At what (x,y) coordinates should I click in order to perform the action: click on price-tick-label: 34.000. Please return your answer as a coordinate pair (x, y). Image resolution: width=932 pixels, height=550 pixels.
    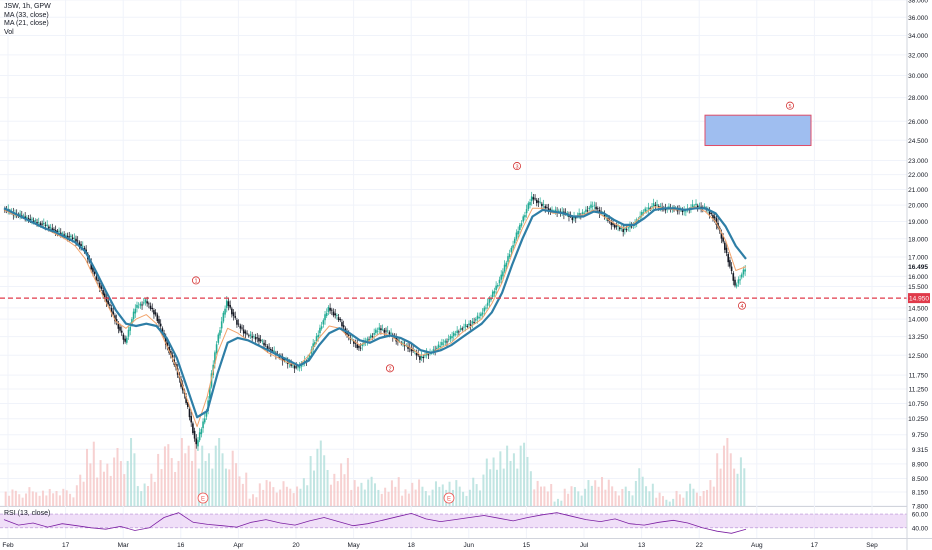
    Looking at the image, I should click on (918, 36).